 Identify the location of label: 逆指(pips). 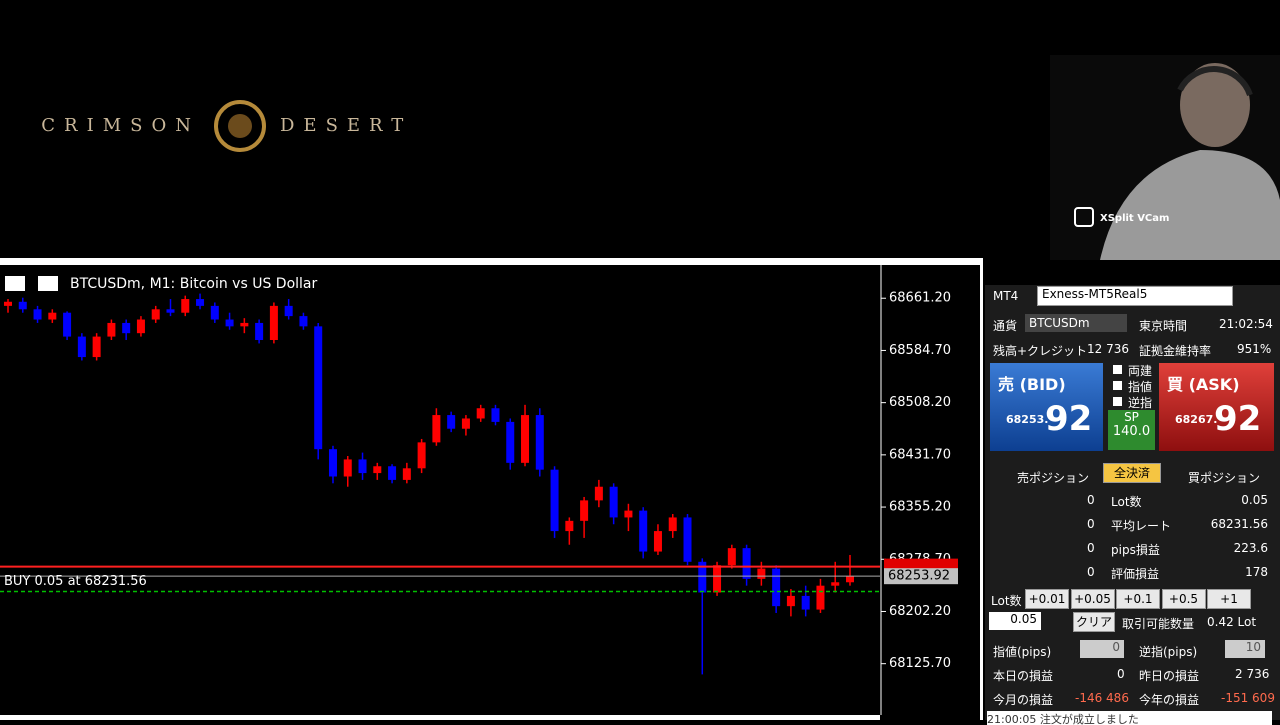
(1168, 652).